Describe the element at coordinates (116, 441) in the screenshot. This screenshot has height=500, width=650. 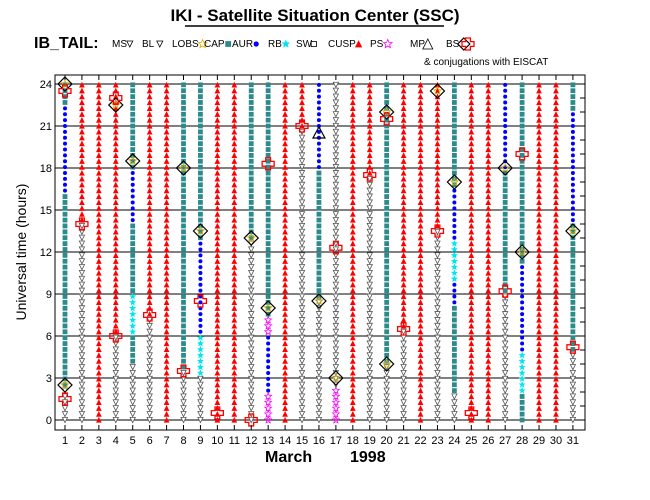
I see `x-tick-label: 4` at that location.